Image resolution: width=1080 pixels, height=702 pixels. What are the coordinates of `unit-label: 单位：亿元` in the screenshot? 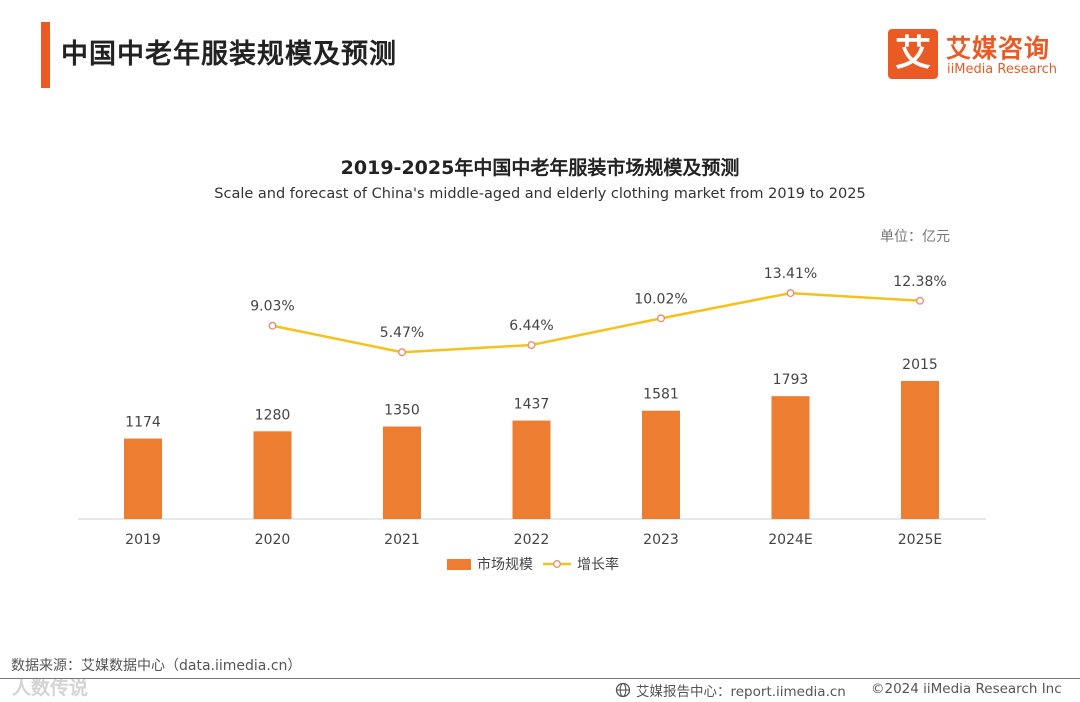 It's located at (915, 237).